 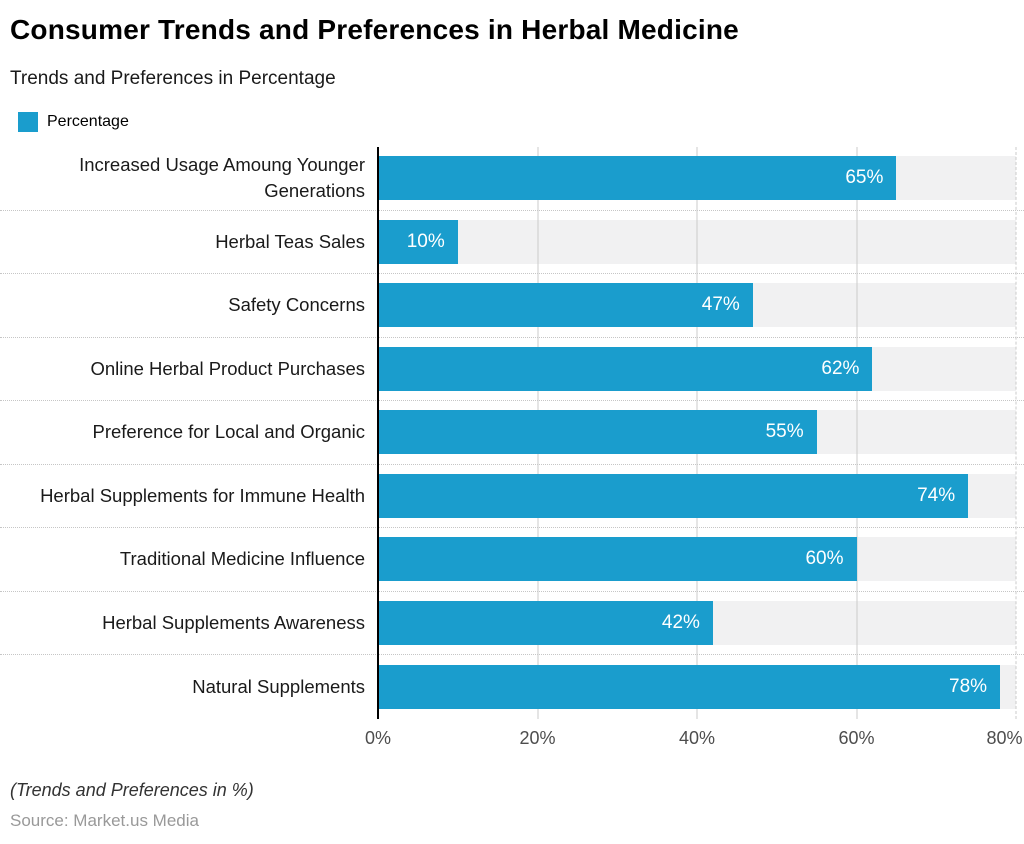 I want to click on footnote: (Trends and Preferences in %), so click(x=132, y=789).